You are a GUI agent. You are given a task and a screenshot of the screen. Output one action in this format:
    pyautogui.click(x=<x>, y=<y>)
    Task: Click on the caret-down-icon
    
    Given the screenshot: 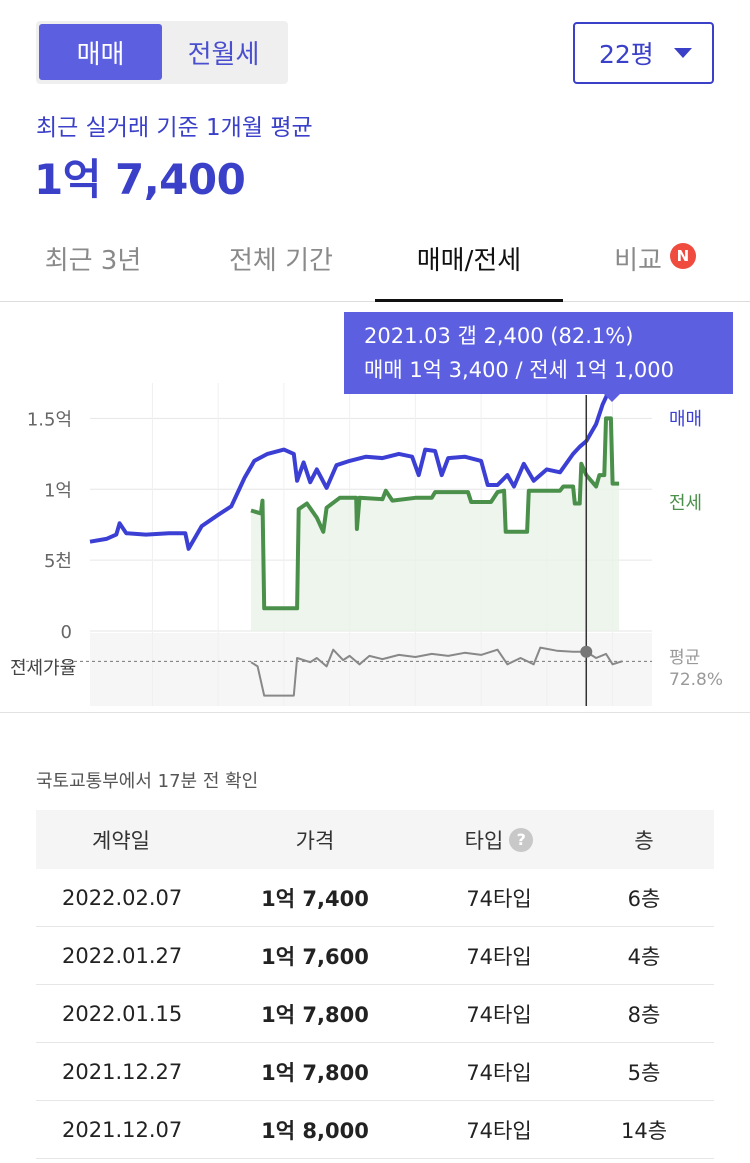 What is the action you would take?
    pyautogui.click(x=683, y=53)
    